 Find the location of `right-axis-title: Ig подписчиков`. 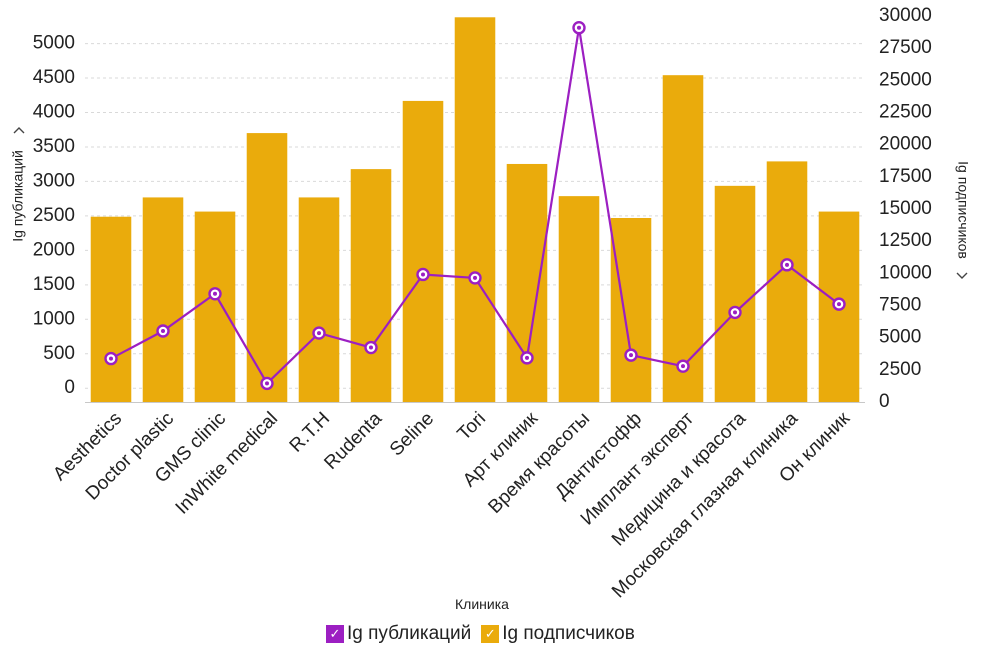

right-axis-title: Ig подписчиков is located at coordinates (963, 210).